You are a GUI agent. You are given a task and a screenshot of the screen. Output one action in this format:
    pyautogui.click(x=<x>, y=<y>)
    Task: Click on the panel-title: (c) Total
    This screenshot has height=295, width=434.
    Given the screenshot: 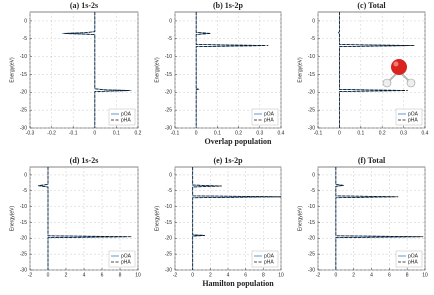 What is the action you would take?
    pyautogui.click(x=371, y=5)
    